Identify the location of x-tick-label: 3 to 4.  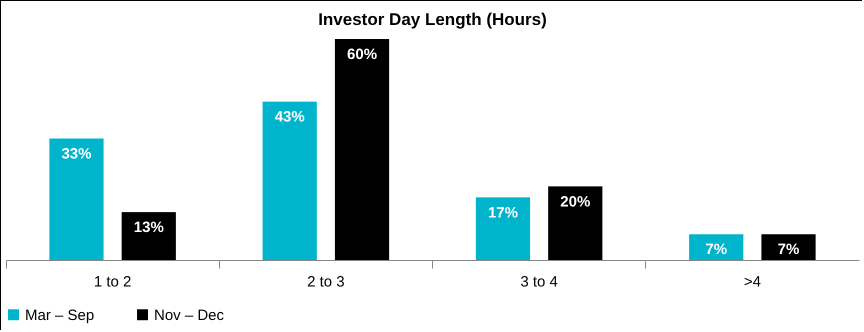
(539, 282).